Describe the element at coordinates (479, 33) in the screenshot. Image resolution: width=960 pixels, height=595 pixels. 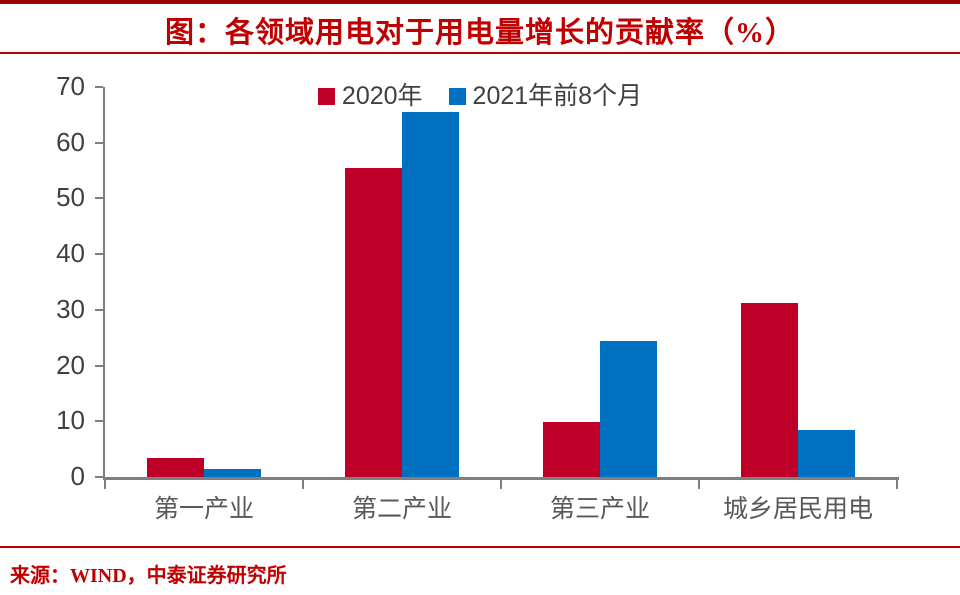
I see `chart-title: 图：各领域用电对于用电量增长的贡献率（%）` at that location.